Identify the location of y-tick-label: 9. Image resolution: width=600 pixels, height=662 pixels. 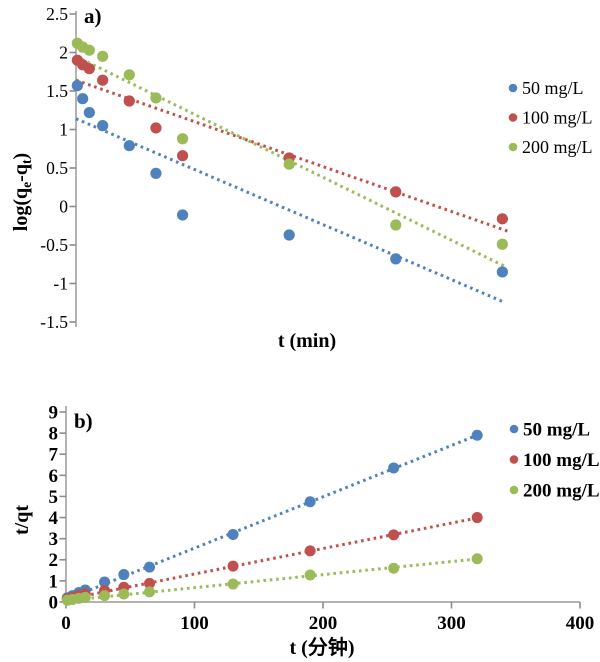
(54, 412).